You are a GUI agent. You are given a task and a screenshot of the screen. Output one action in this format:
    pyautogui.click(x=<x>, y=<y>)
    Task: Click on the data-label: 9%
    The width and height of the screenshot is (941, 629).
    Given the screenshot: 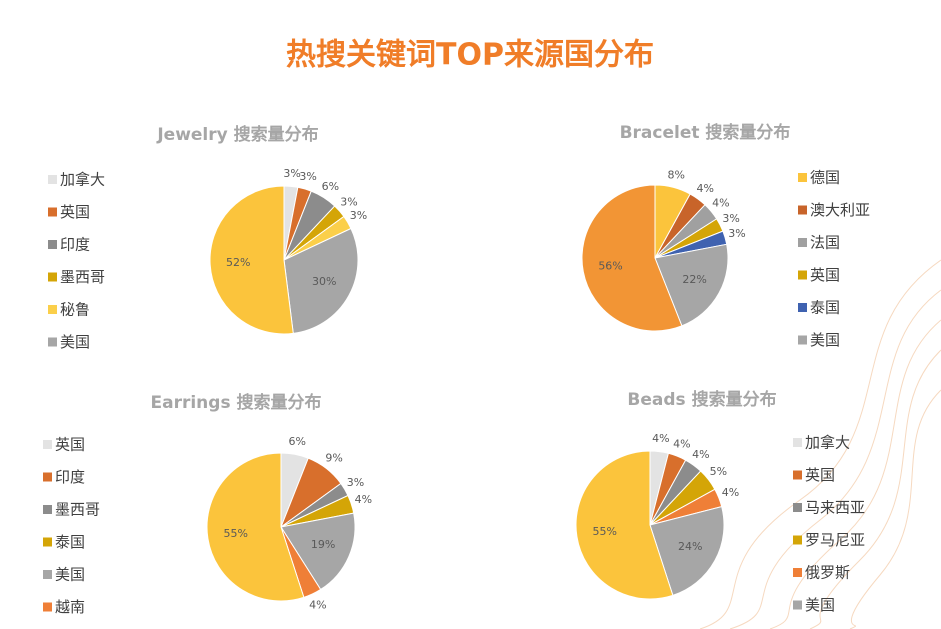 What is the action you would take?
    pyautogui.click(x=333, y=458)
    